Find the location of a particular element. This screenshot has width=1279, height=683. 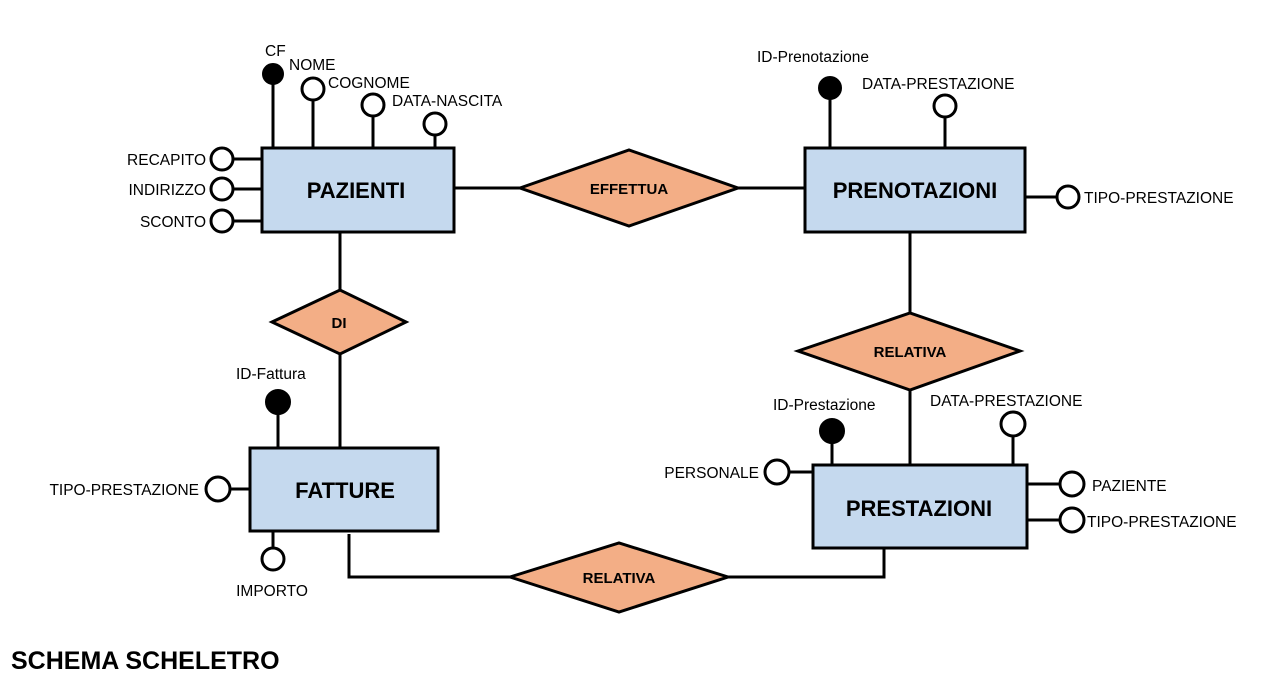

relationship-relativa-top: RELATIVA is located at coordinates (909, 351).